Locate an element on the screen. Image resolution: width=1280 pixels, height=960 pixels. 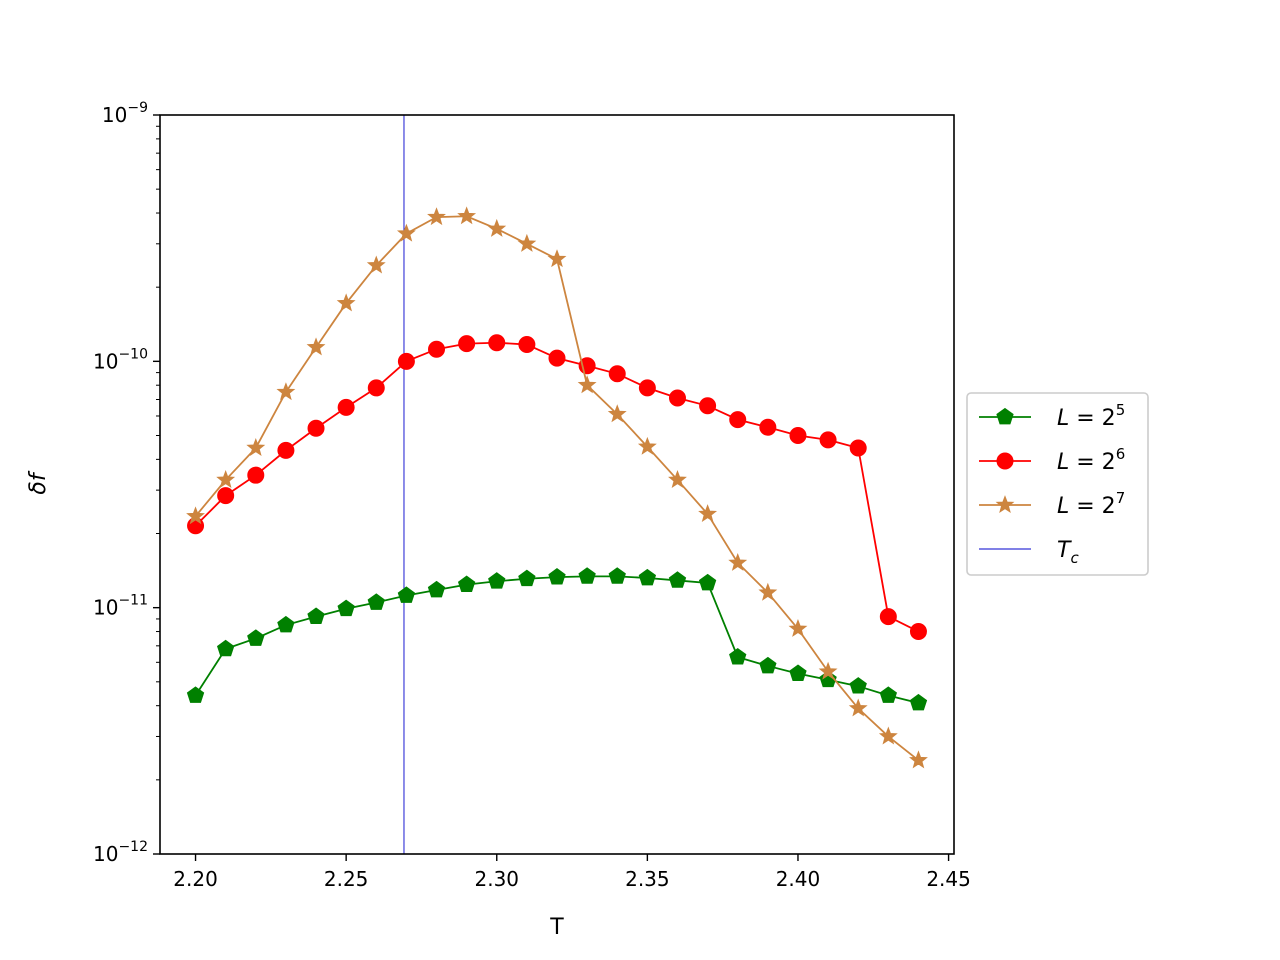
series-1-line is located at coordinates (556, 639).